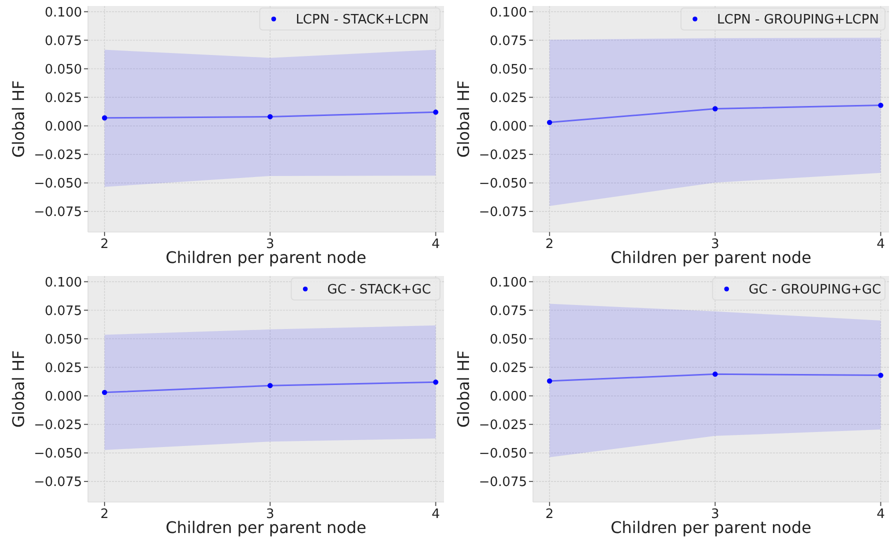 The image size is (891, 541). I want to click on legend-label: LCPN - STACK+LCPN, so click(362, 20).